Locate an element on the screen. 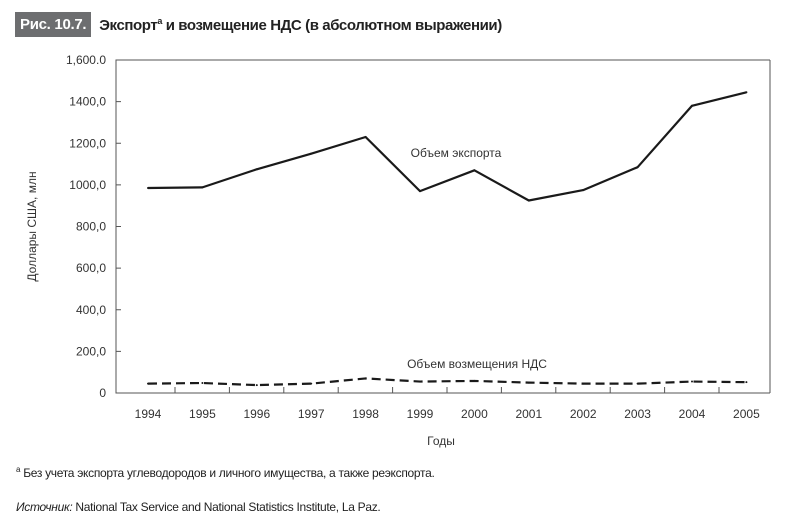  x-axis-label: Годы is located at coordinates (441, 441).